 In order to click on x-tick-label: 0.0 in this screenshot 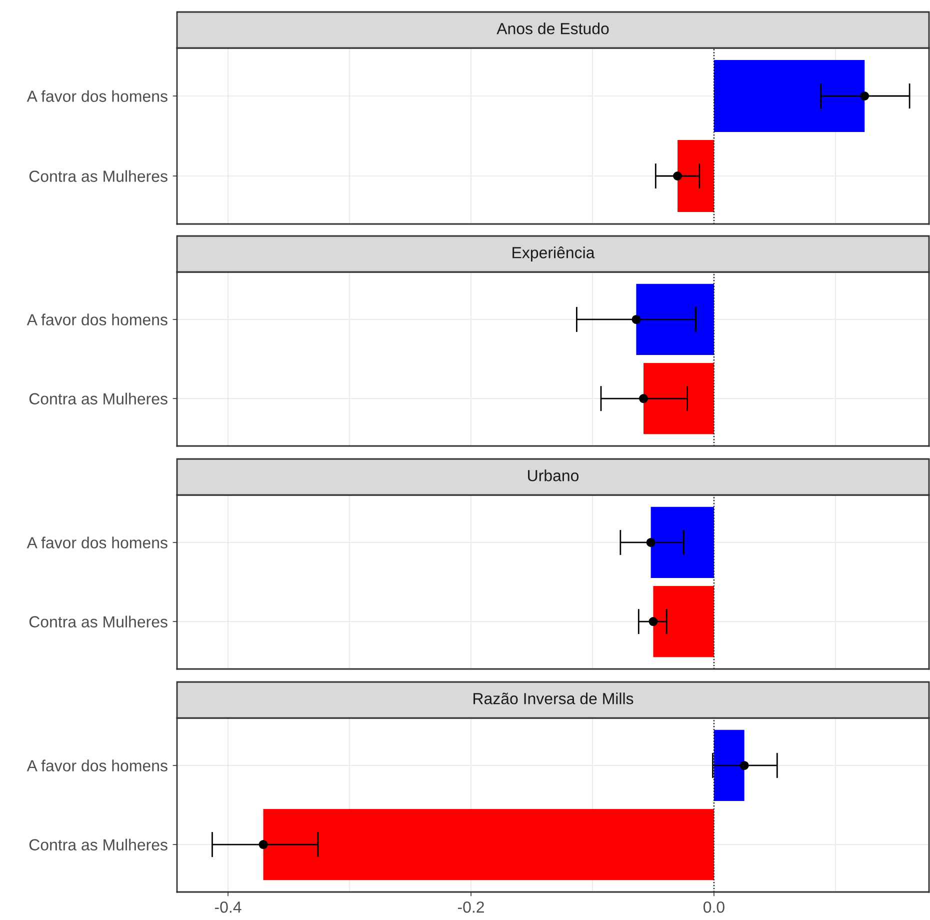, I will do `click(713, 907)`.